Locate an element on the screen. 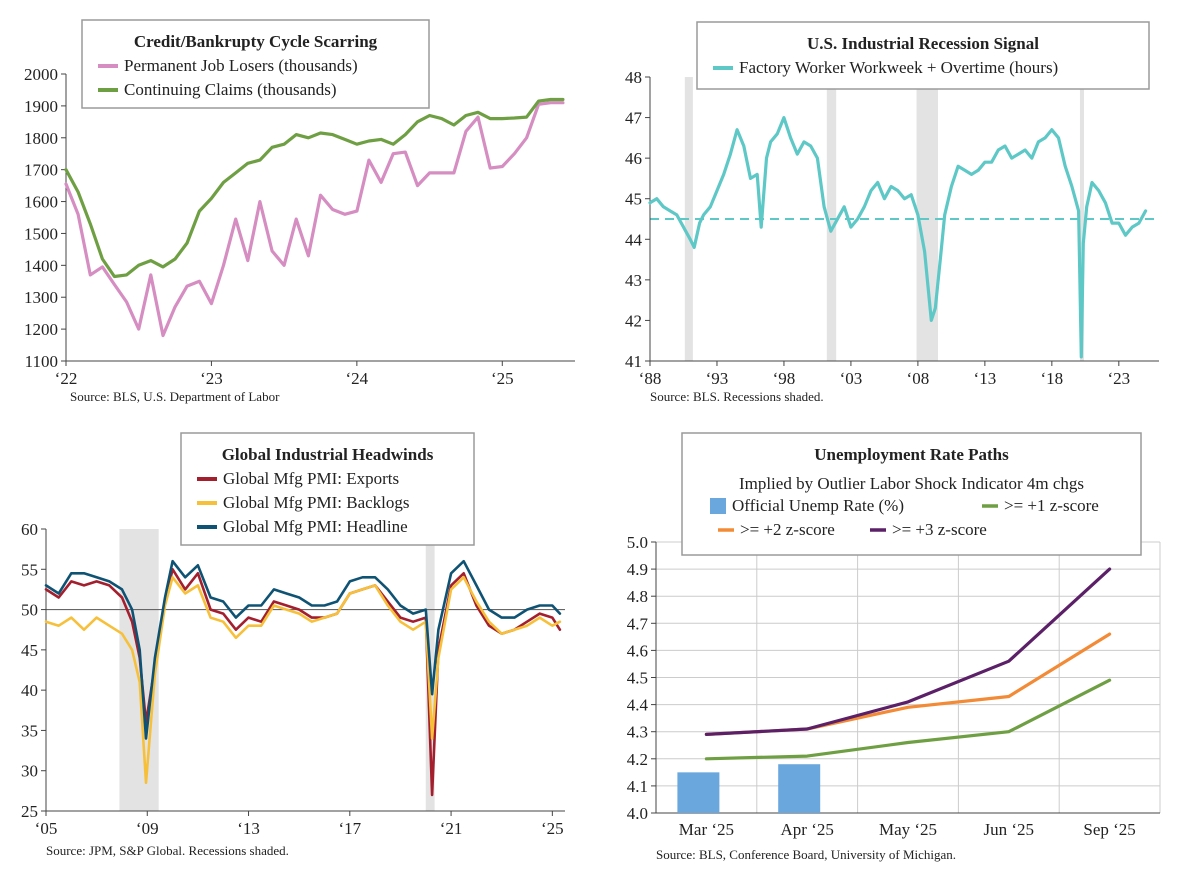 Image resolution: width=1200 pixels, height=871 pixels. source-note: Source: BLS, U.S. Department of Labor is located at coordinates (175, 396).